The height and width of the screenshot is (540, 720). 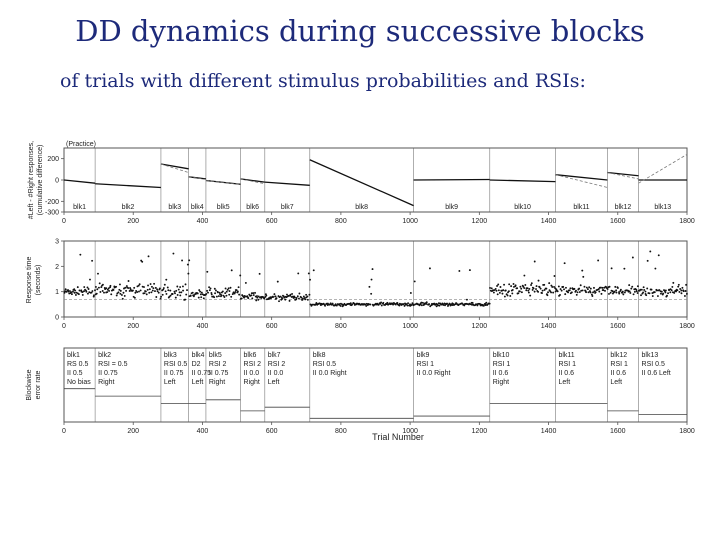 What do you see at coordinates (64, 431) in the screenshot?
I see `x-tick-label: 0` at bounding box center [64, 431].